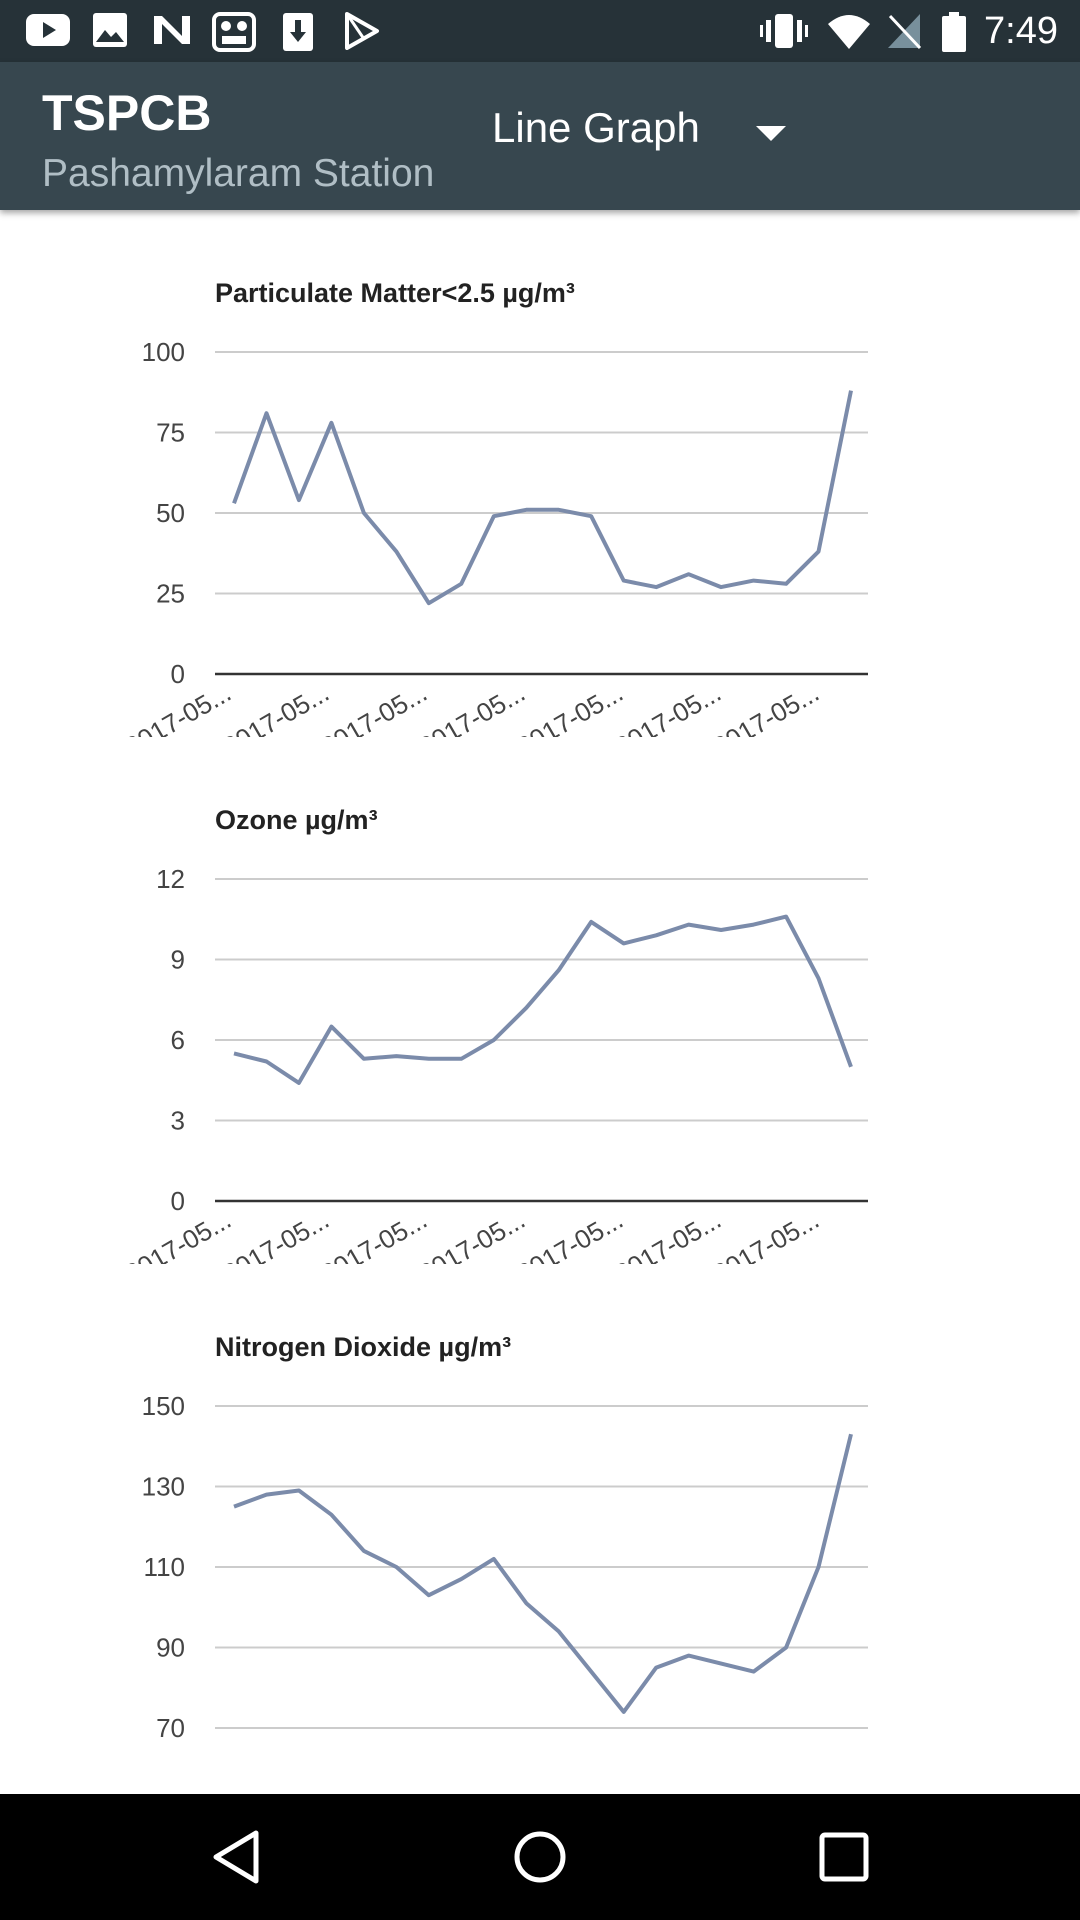  Describe the element at coordinates (236, 1857) in the screenshot. I see `back-icon` at that location.